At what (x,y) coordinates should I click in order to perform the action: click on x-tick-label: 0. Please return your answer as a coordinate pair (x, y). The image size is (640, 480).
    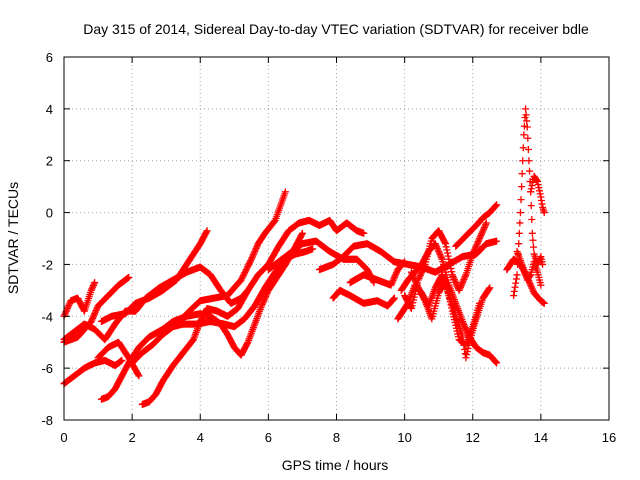
    Looking at the image, I should click on (63, 437).